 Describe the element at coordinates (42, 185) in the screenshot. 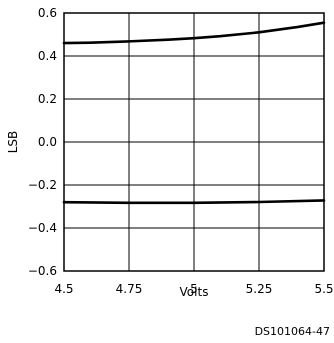

I see `y-tick-label: −0.2` at that location.